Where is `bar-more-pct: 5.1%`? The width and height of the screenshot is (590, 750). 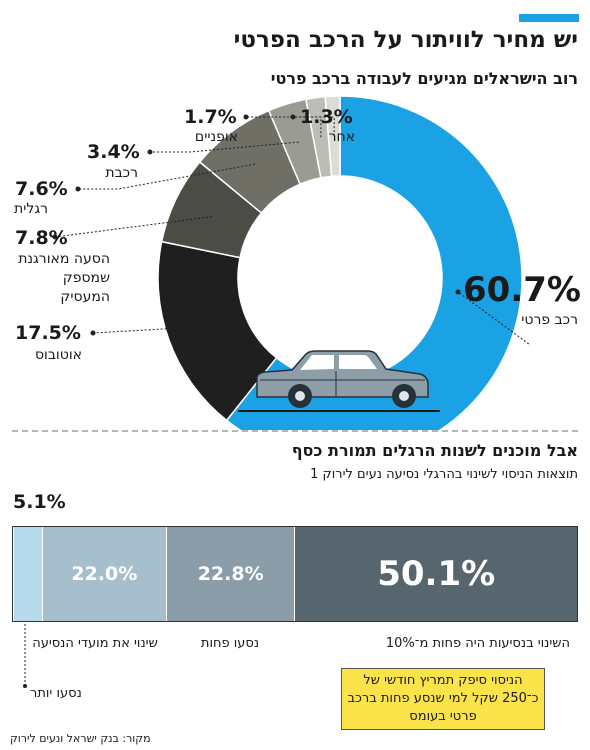
bar-more-pct: 5.1% is located at coordinates (39, 502).